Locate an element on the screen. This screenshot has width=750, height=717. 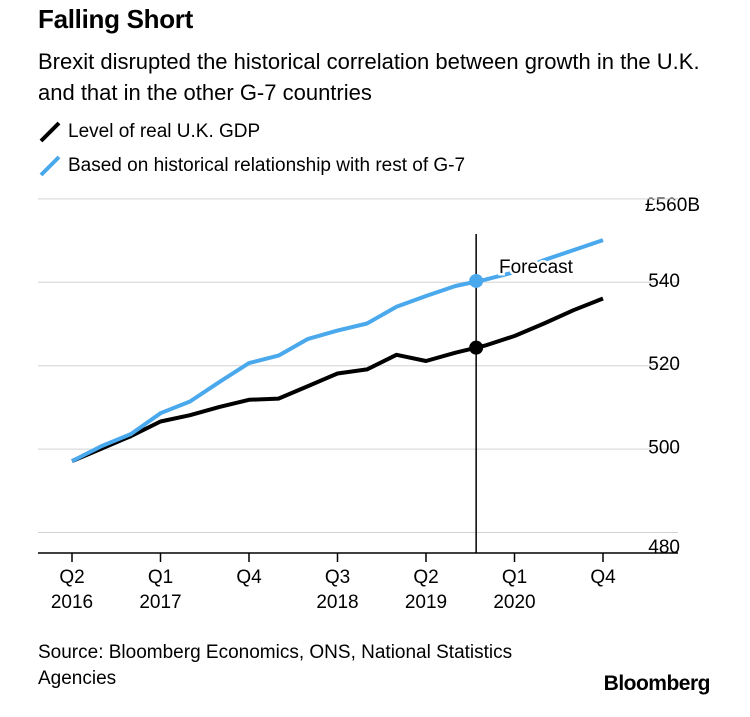
legend-swatch-black is located at coordinates (50, 132).